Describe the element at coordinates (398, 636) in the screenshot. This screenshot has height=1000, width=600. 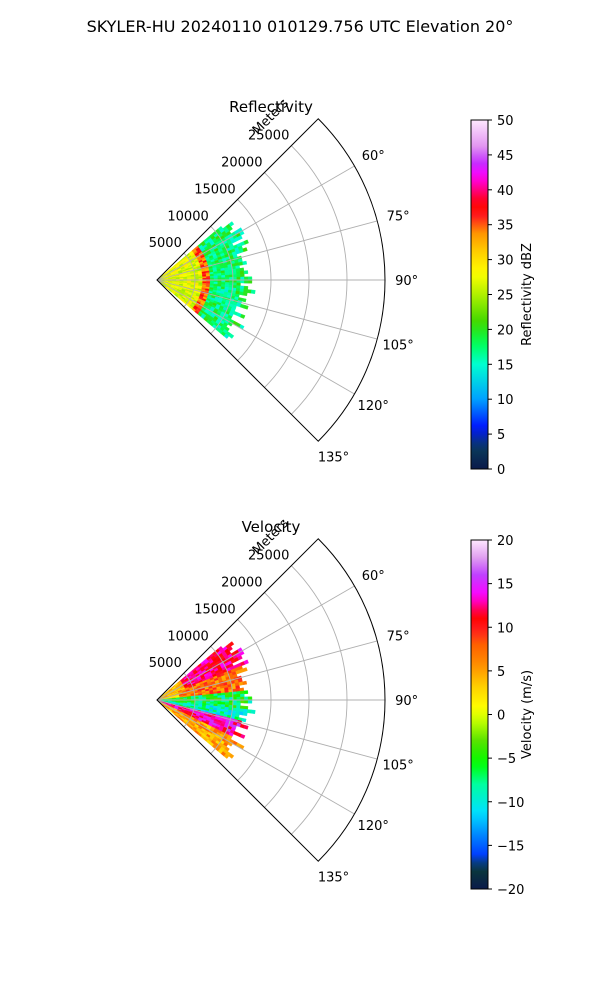
I see `azimuth-tick-label: 75°` at that location.